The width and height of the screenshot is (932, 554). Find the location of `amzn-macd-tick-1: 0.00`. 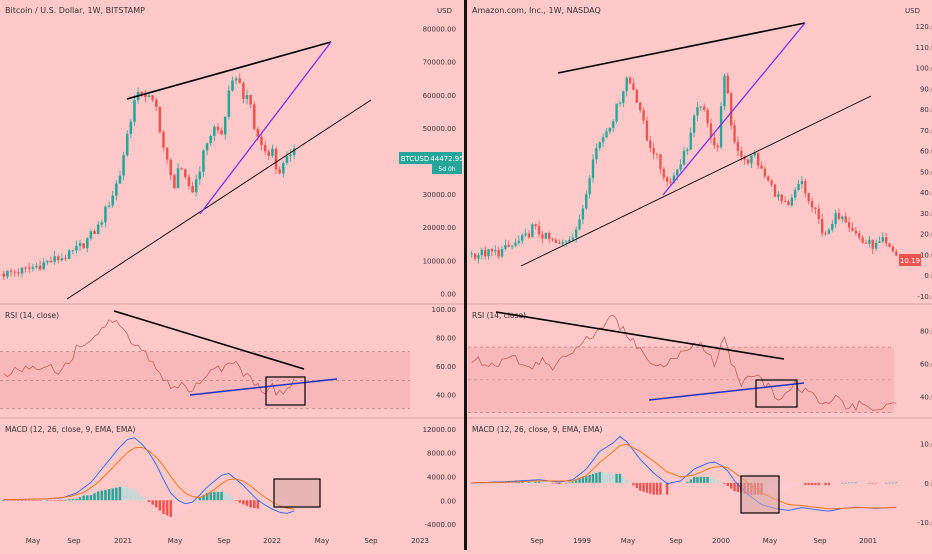

amzn-macd-tick-1: 0.00 is located at coordinates (928, 484).